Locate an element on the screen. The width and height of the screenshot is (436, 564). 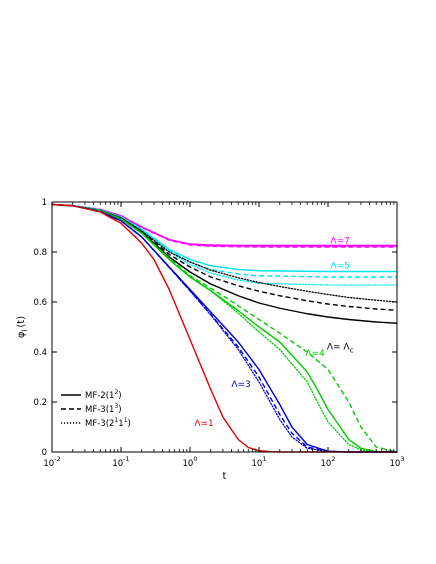
curve-annotation: Λ= Λc is located at coordinates (340, 349).